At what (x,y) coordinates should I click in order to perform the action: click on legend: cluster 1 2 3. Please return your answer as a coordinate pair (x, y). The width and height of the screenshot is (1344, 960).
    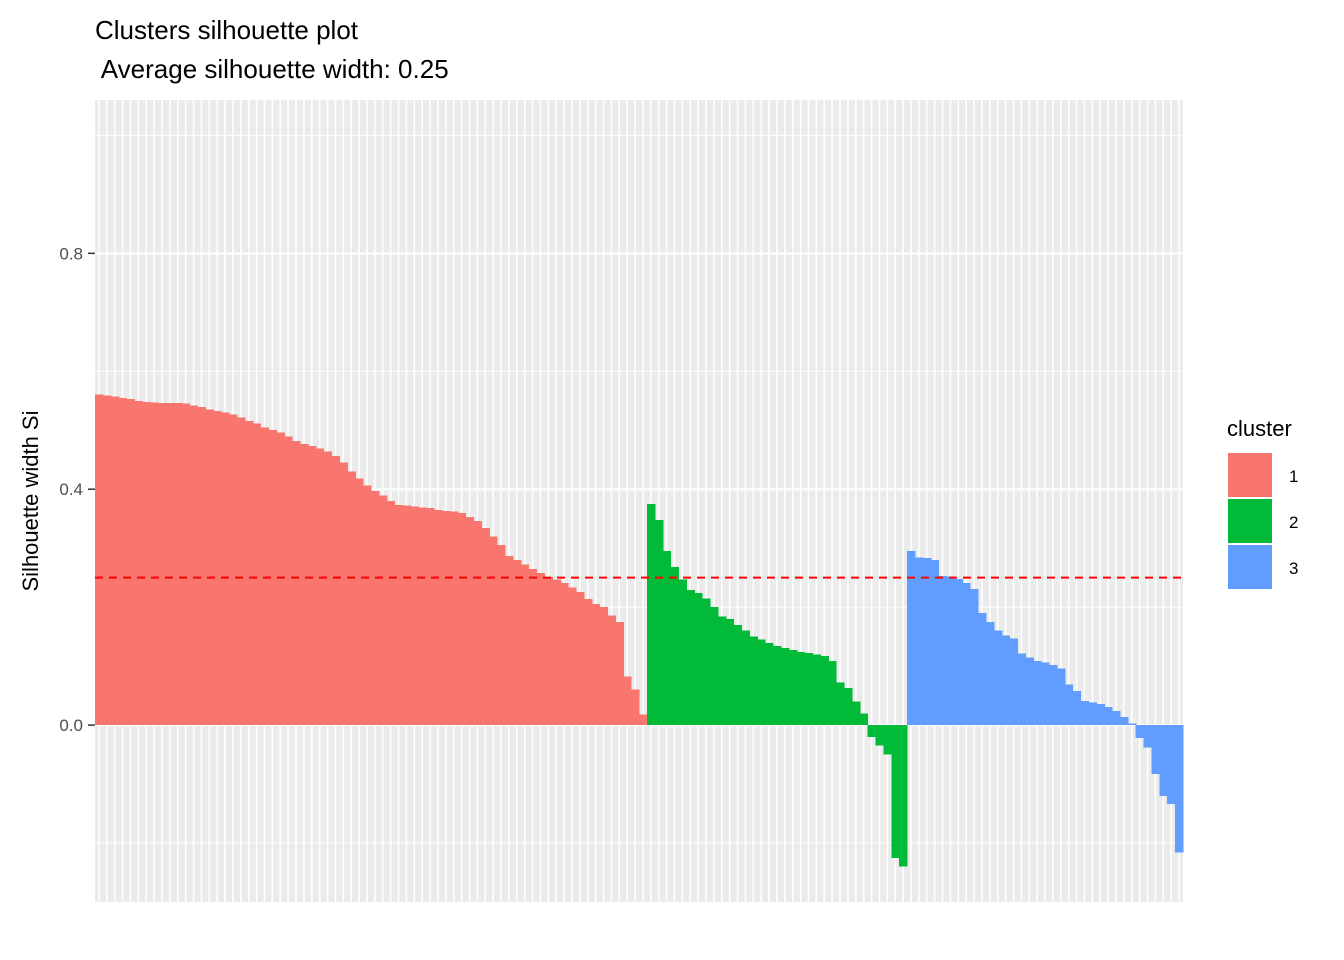
    Looking at the image, I should click on (1262, 502).